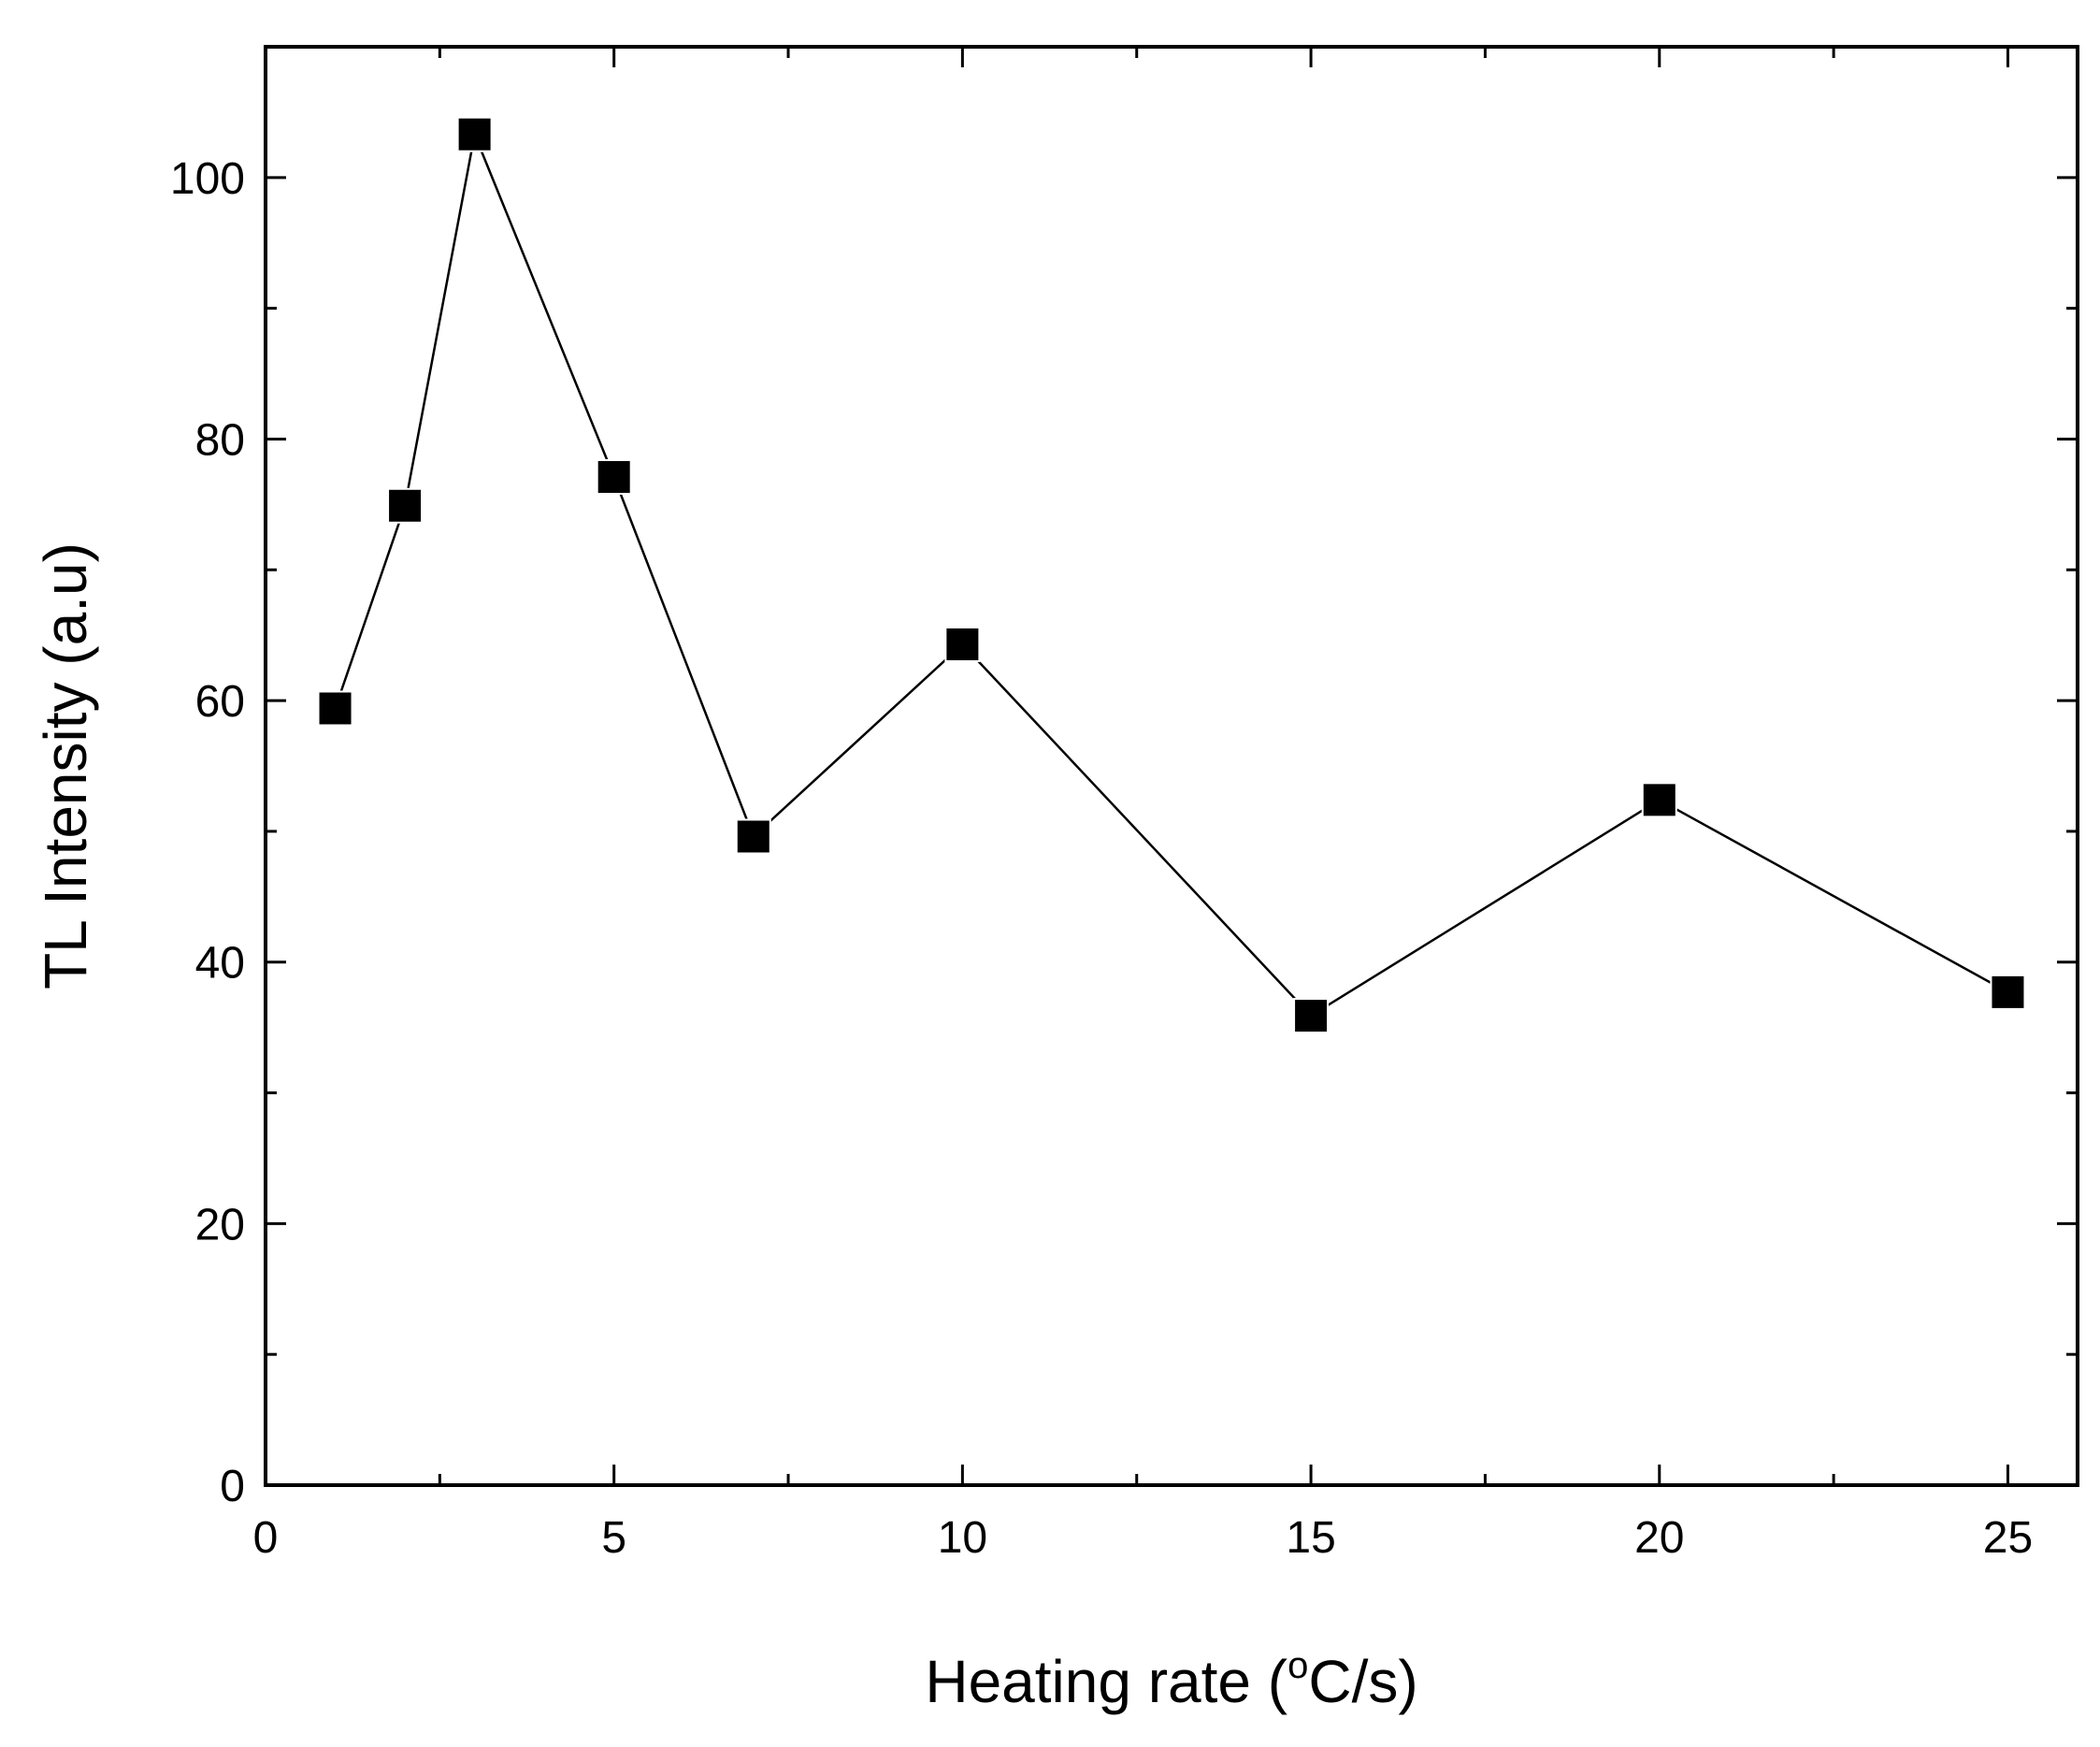 Image resolution: width=2100 pixels, height=1747 pixels. I want to click on y-tick-label: 60, so click(220, 702).